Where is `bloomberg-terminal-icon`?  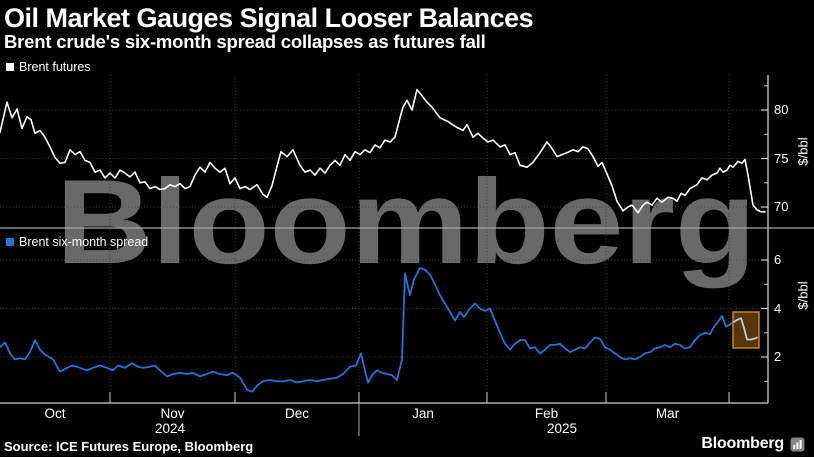 bloomberg-terminal-icon is located at coordinates (797, 444).